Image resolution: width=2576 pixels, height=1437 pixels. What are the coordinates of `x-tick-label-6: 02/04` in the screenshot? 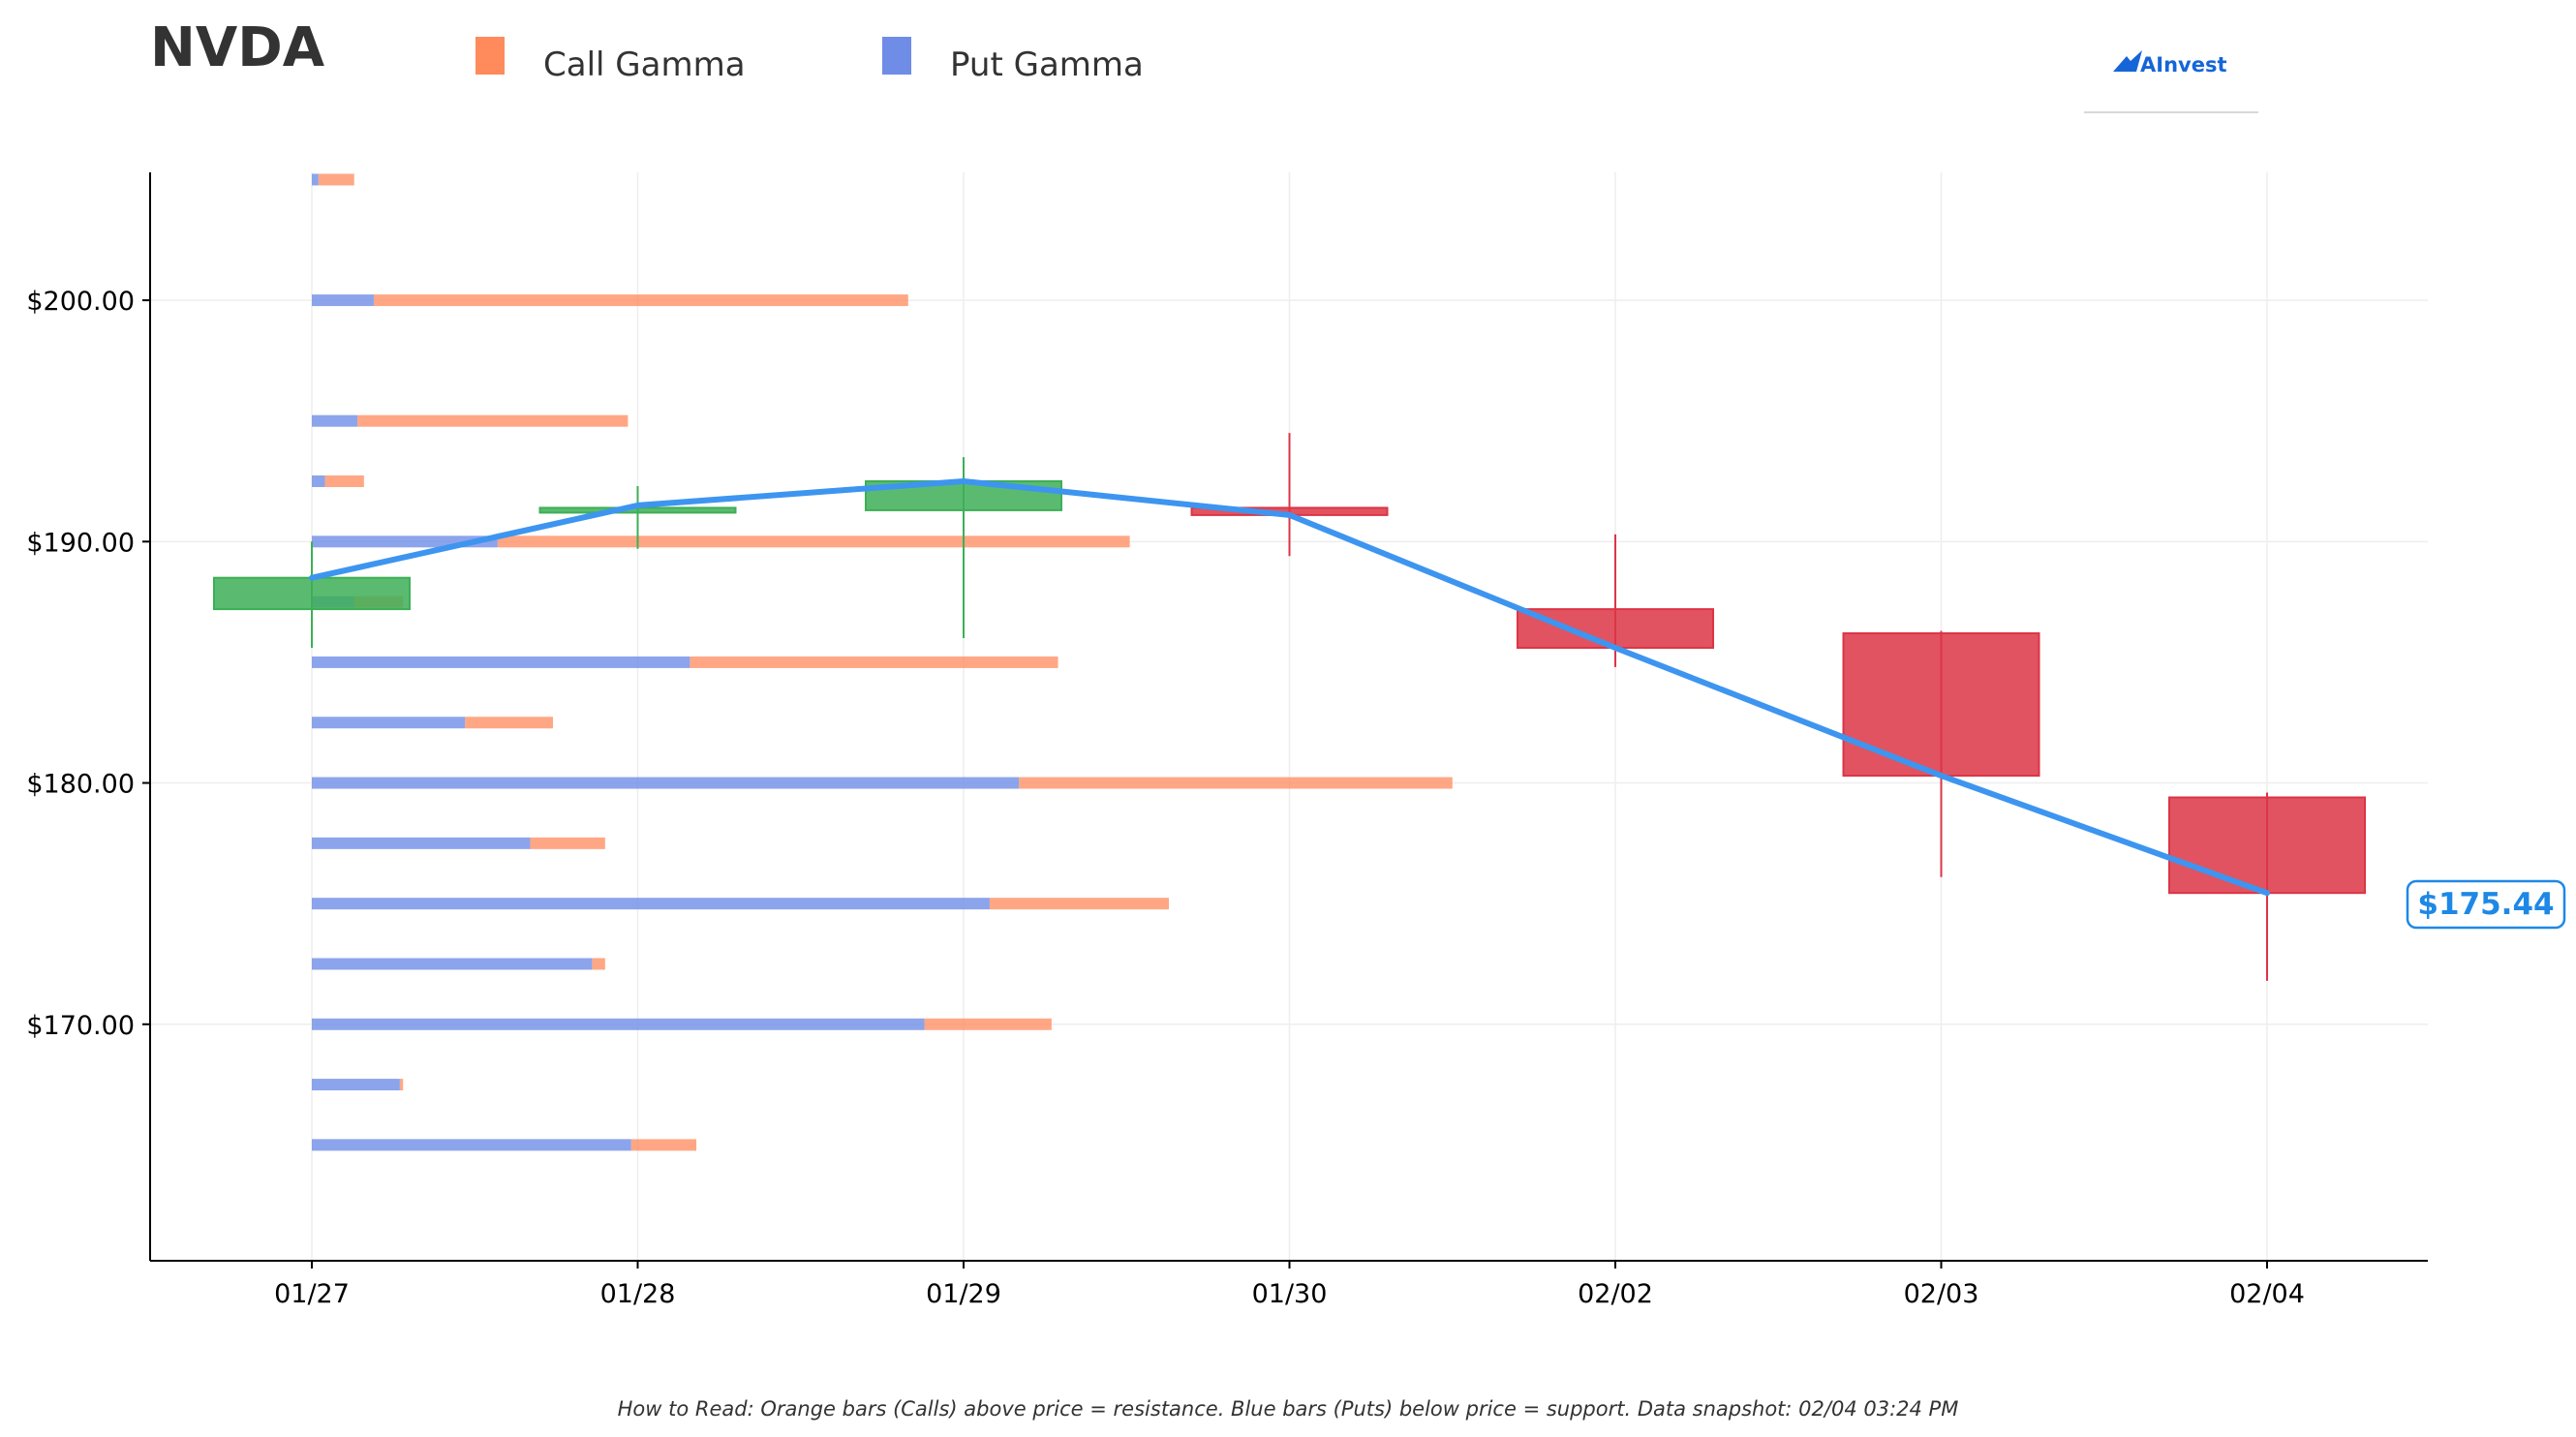 It's located at (2267, 1294).